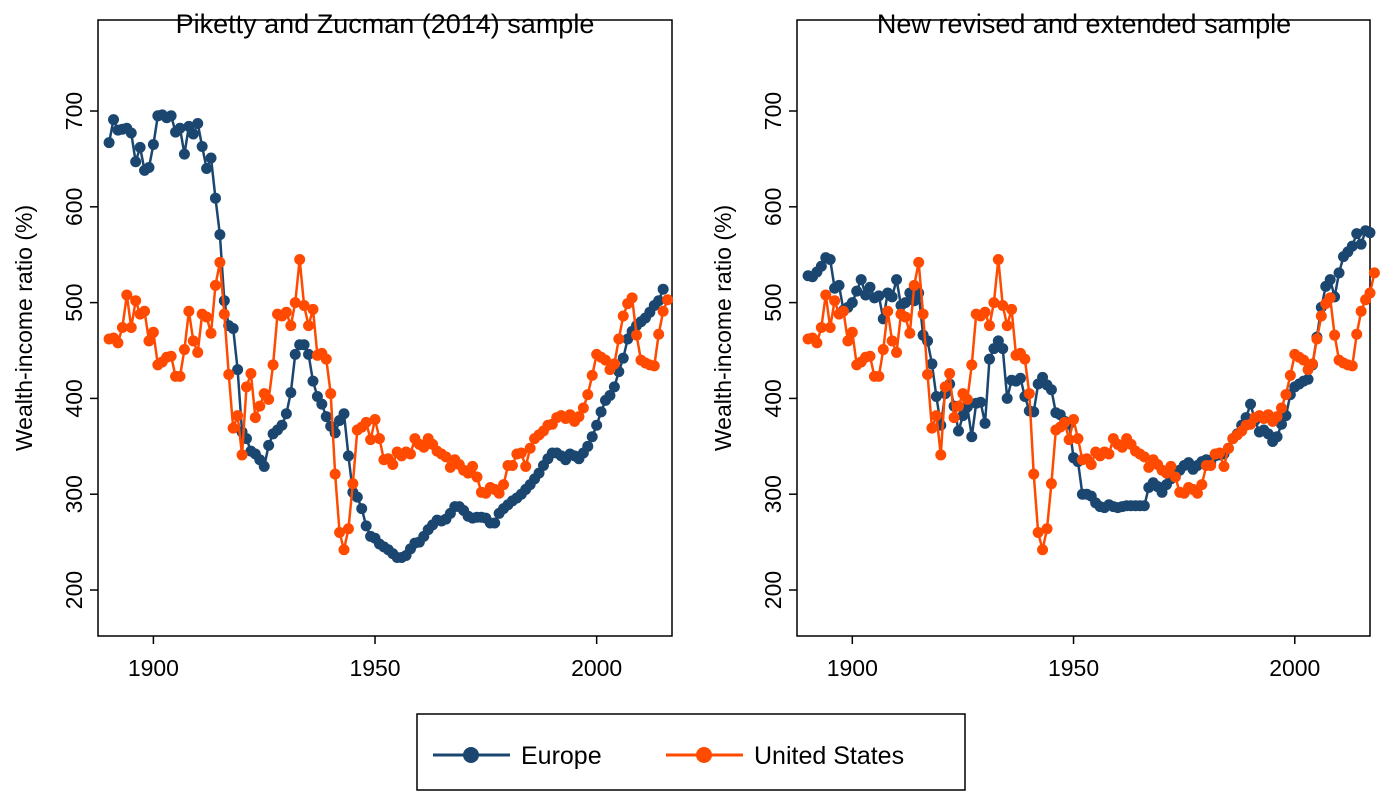 The width and height of the screenshot is (1400, 808). Describe the element at coordinates (704, 755) in the screenshot. I see `legend-us-marker` at that location.